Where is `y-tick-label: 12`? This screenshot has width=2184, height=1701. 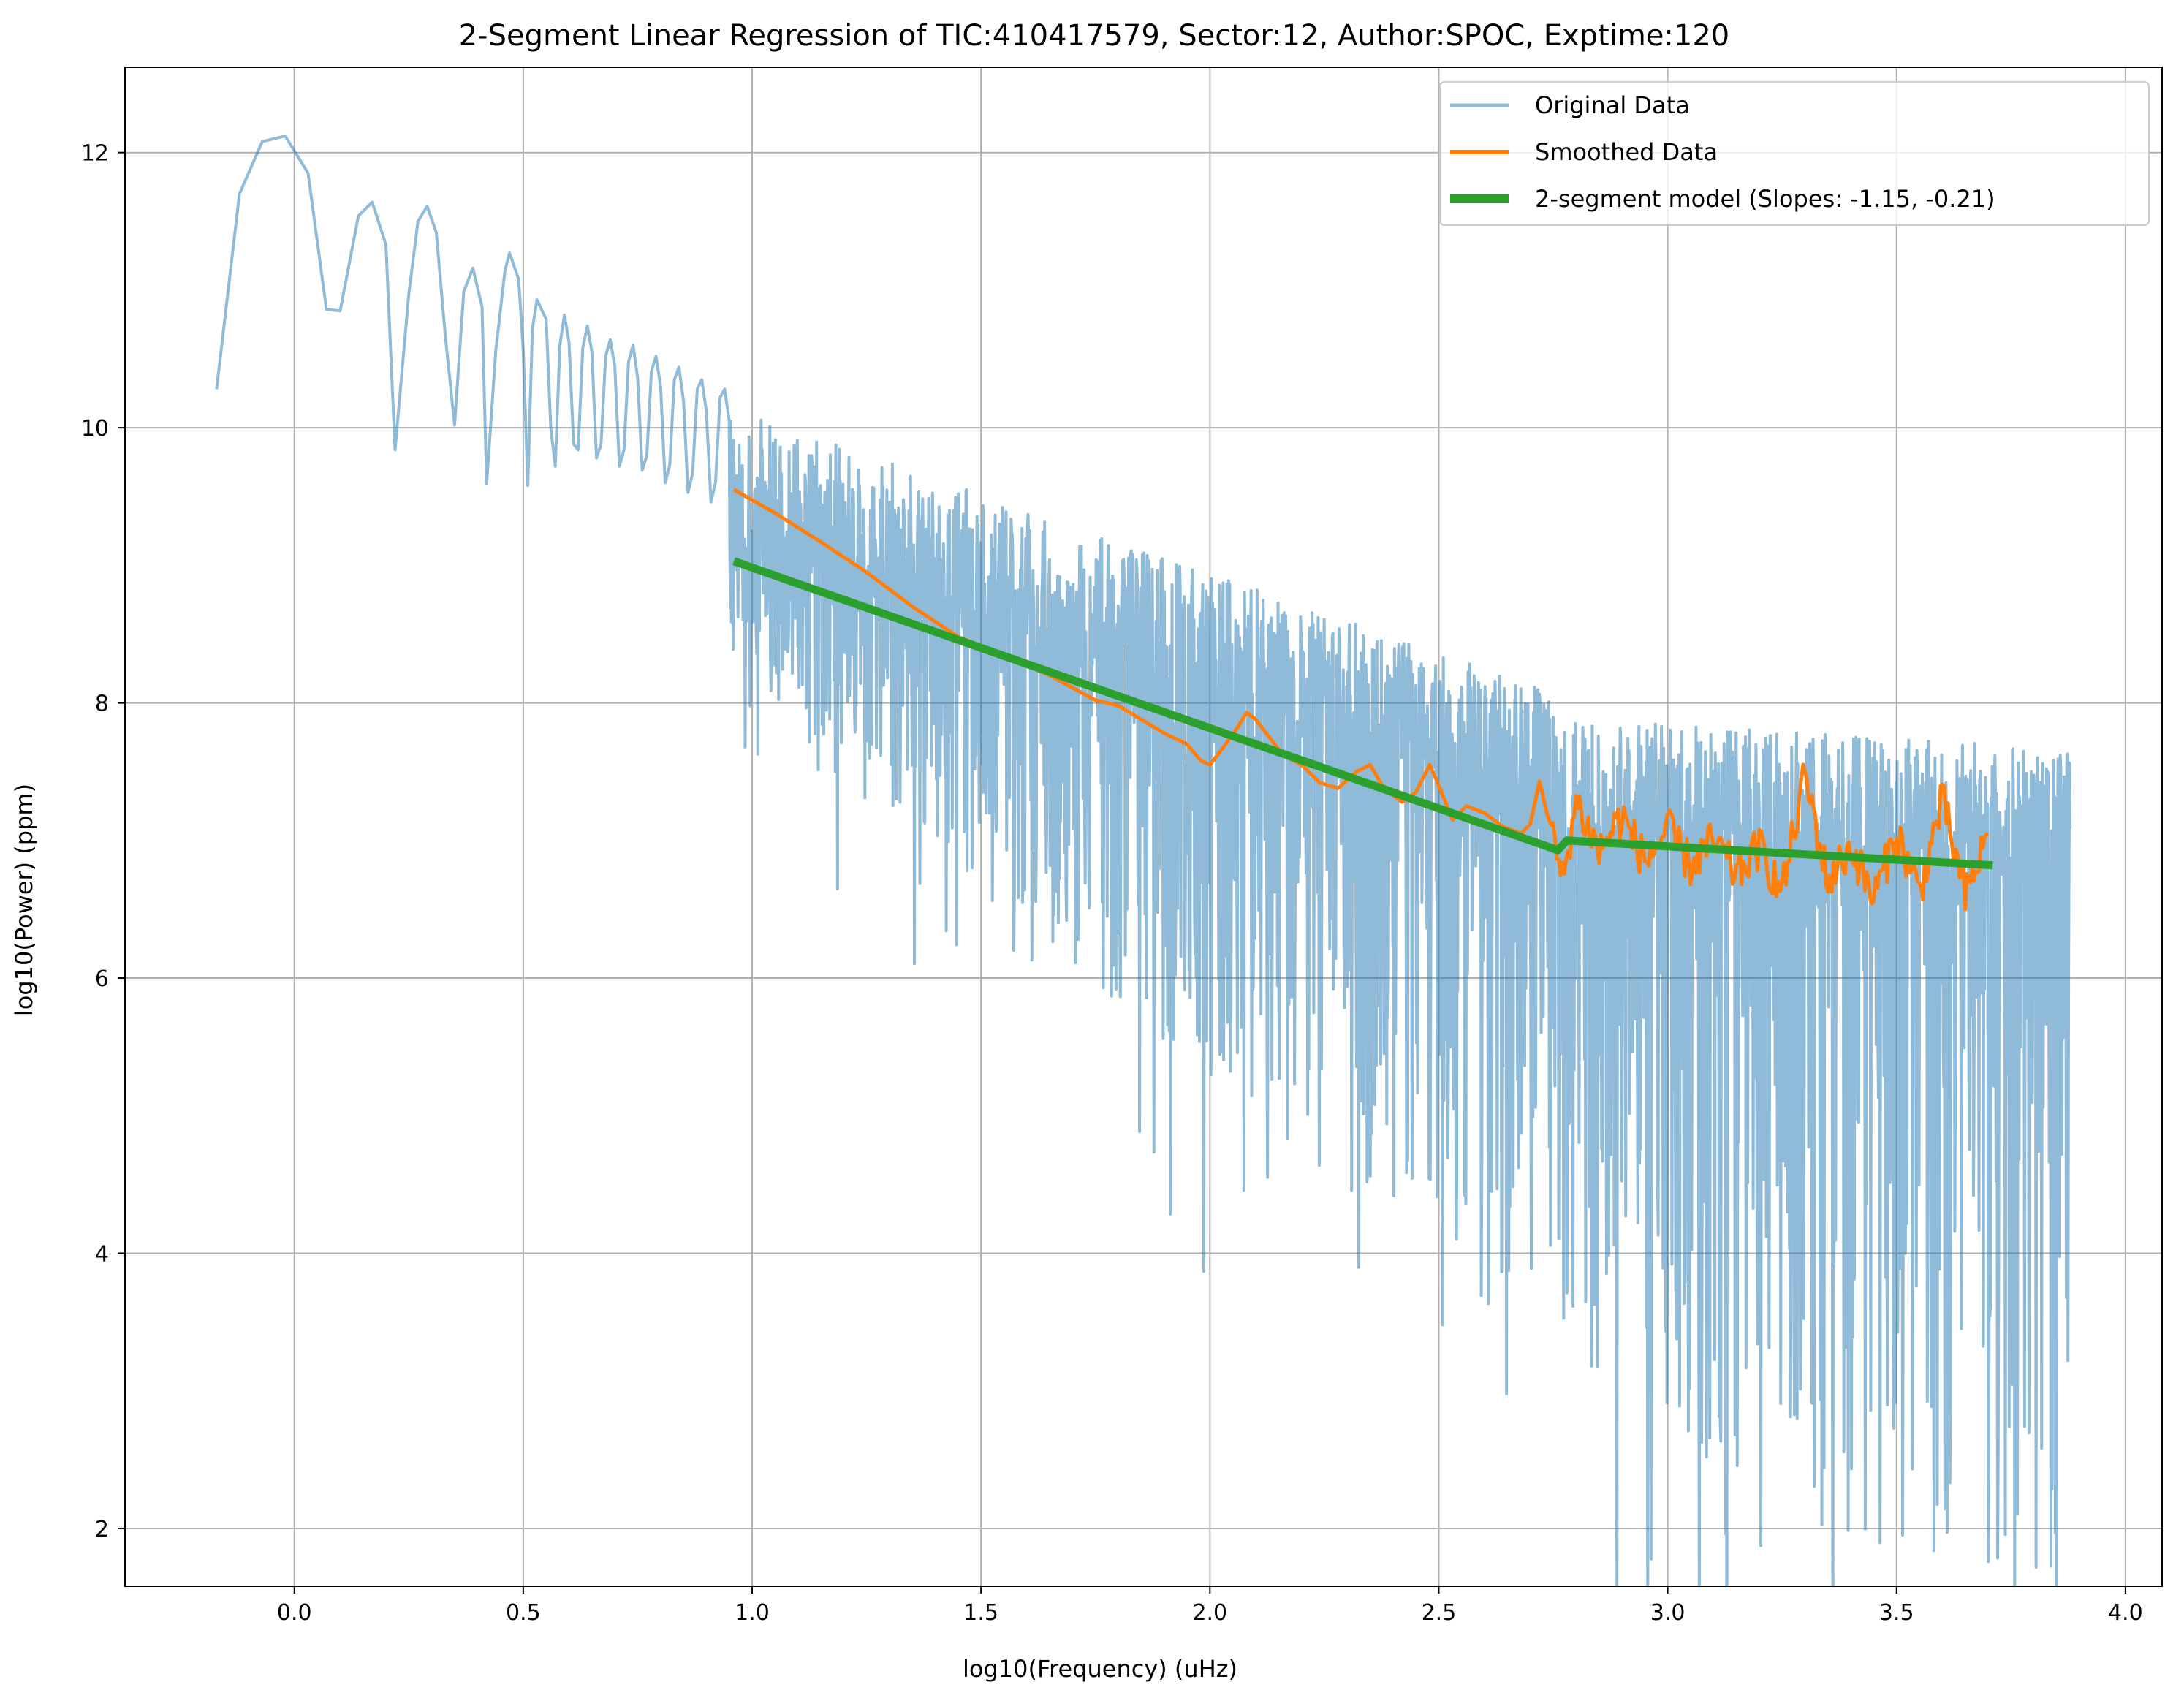 y-tick-label: 12 is located at coordinates (95, 154).